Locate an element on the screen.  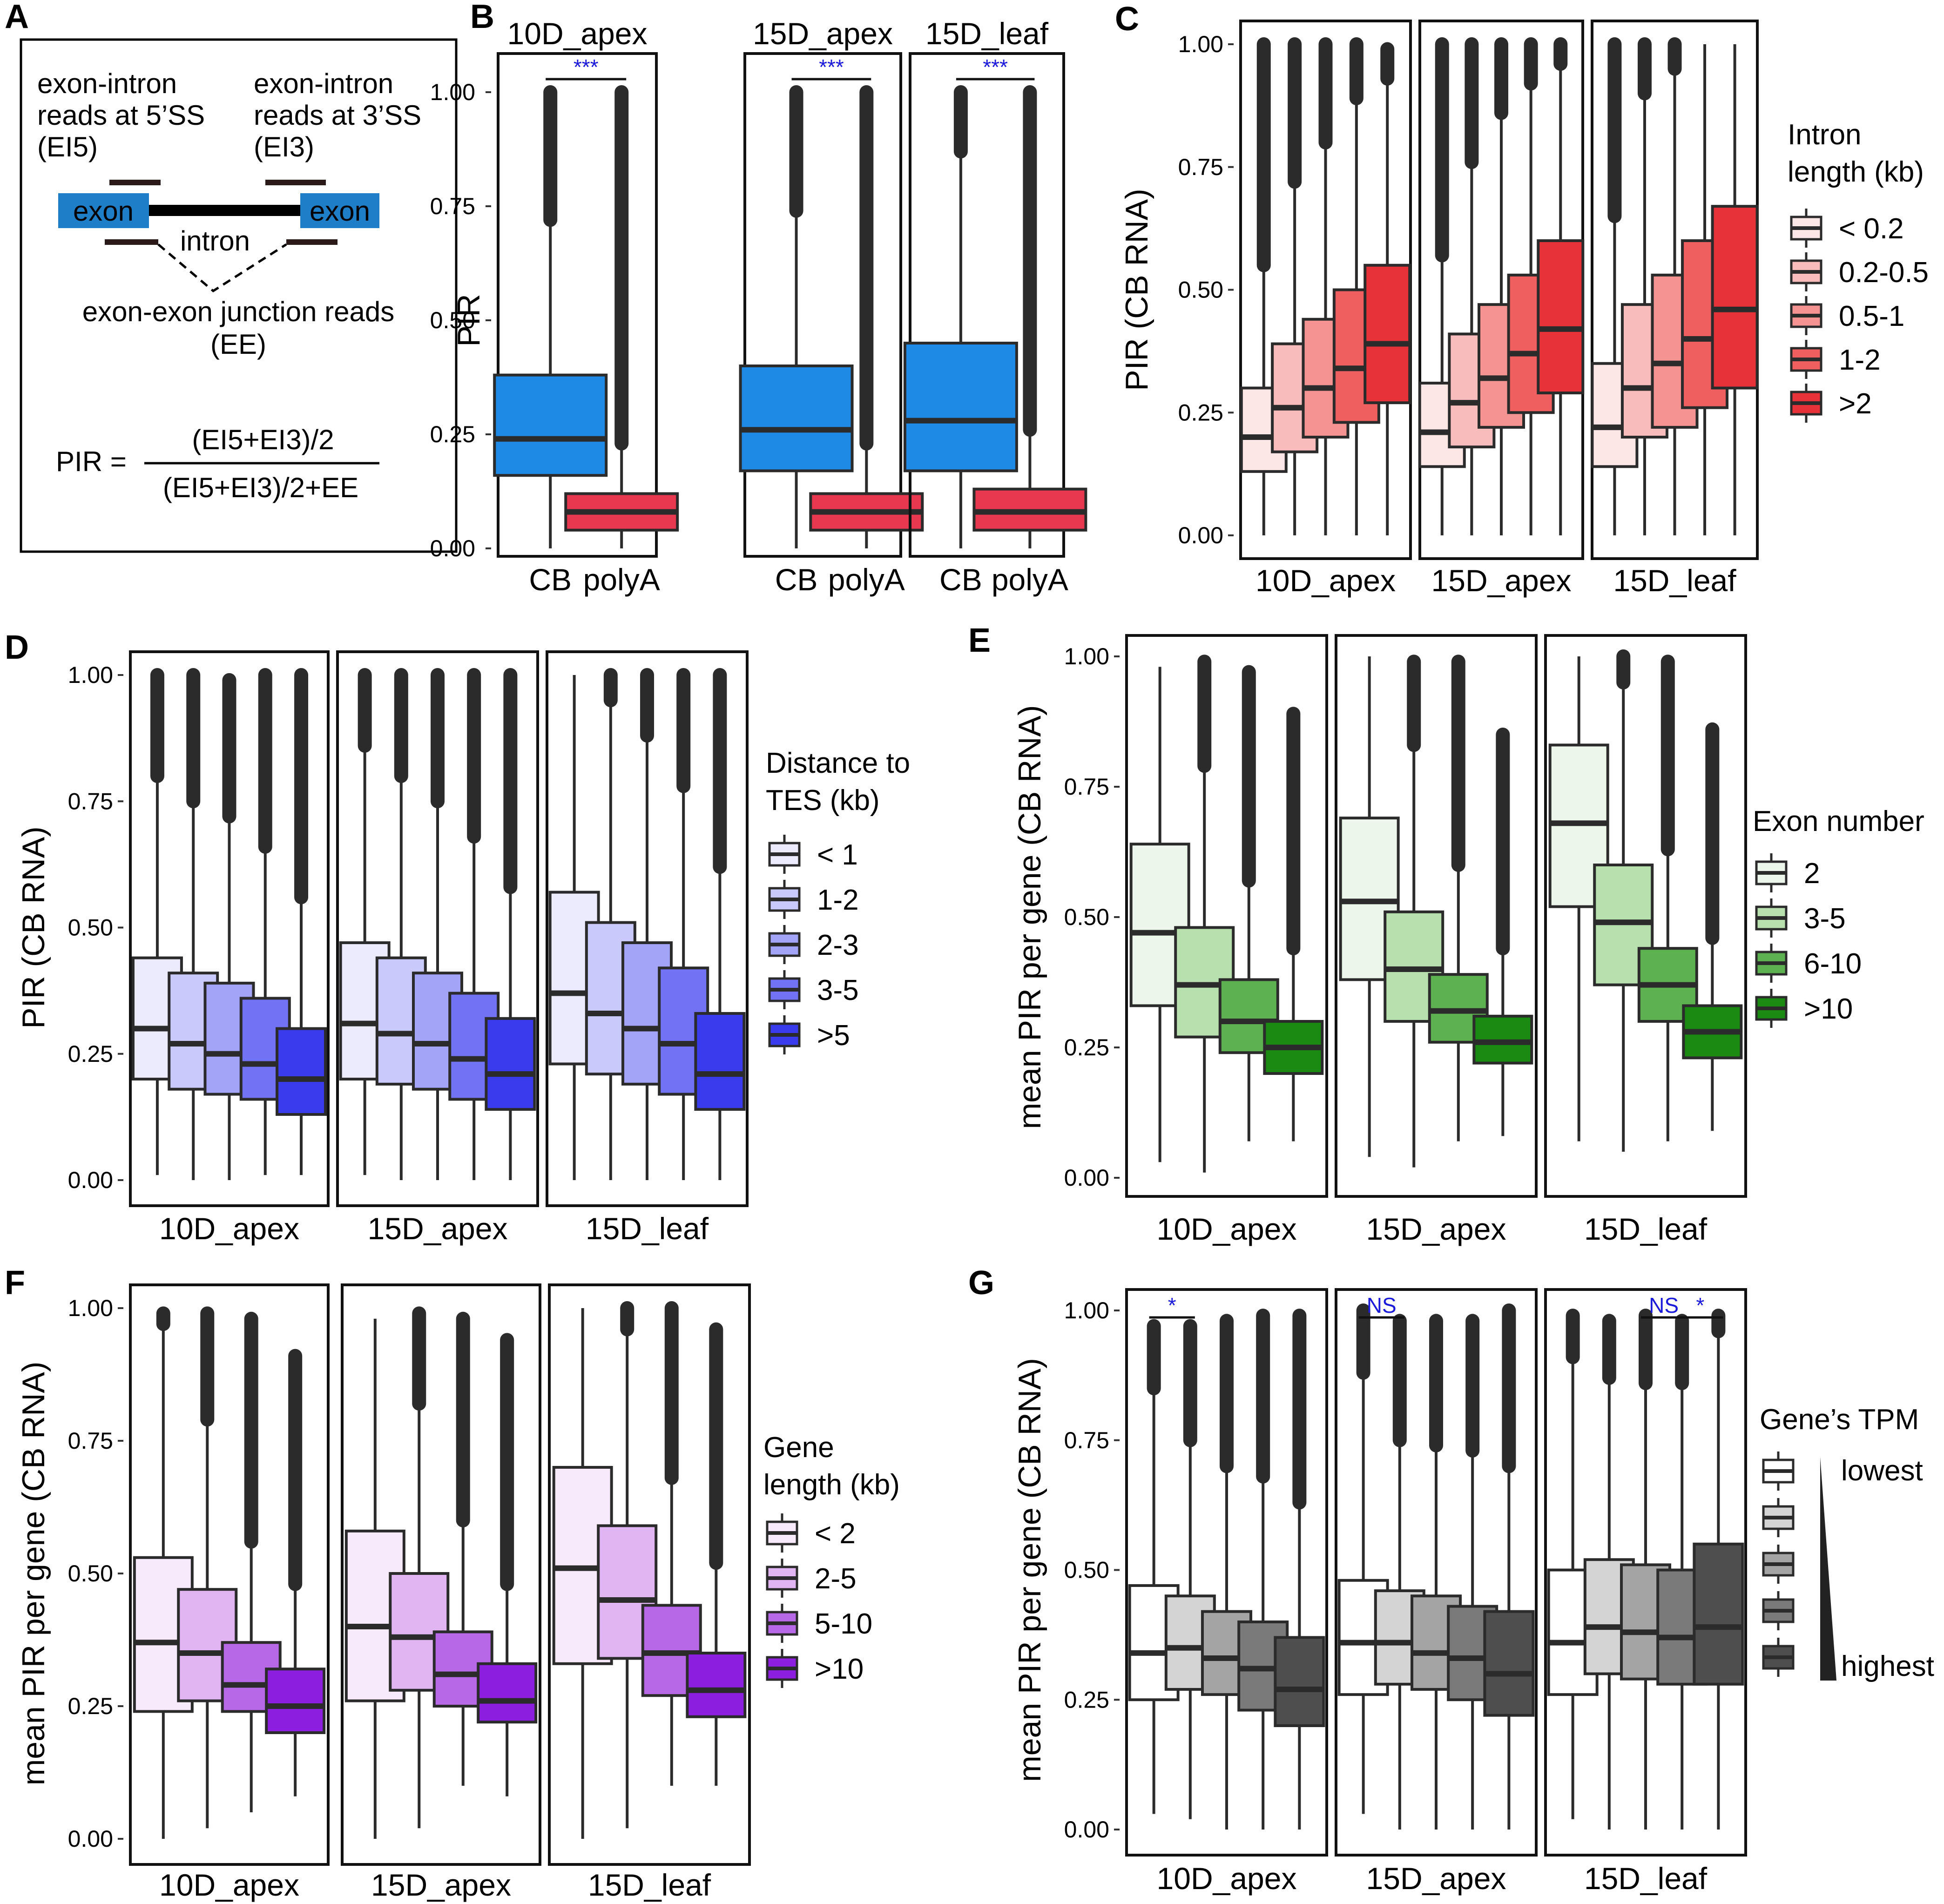
legend-label: 2 is located at coordinates (1812, 873).